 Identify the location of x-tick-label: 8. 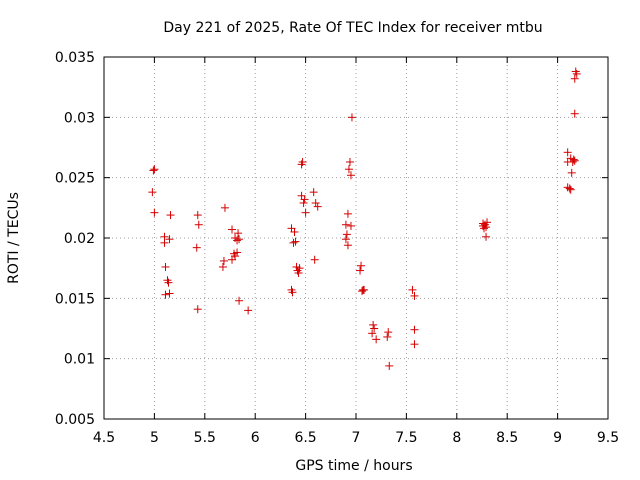
(456, 438).